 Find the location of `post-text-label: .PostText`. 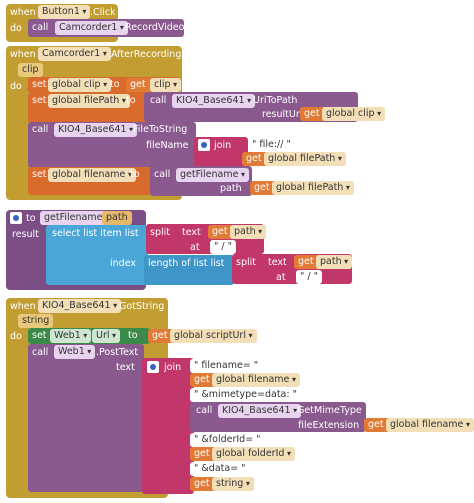

post-text-label: .PostText is located at coordinates (117, 352).